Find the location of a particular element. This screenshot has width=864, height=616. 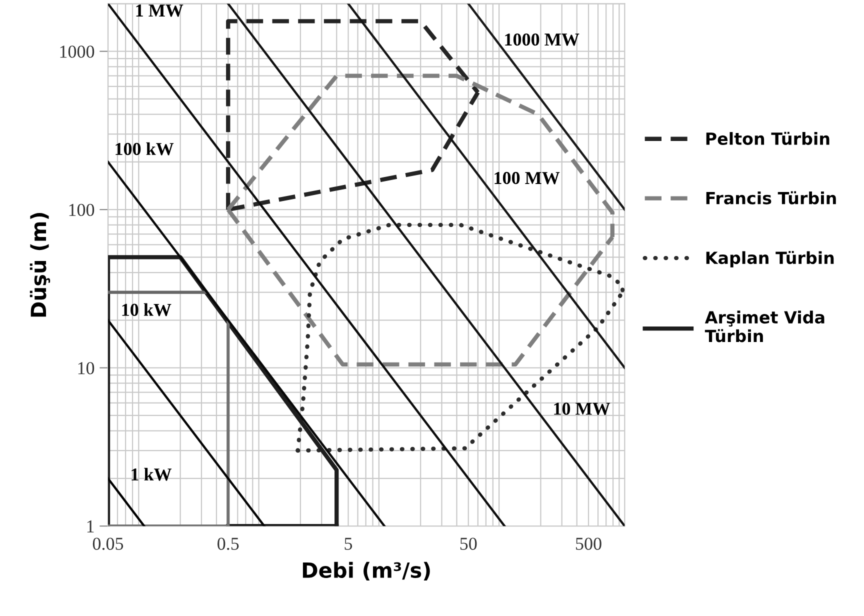

x-tick-label: 0.5 is located at coordinates (228, 544).